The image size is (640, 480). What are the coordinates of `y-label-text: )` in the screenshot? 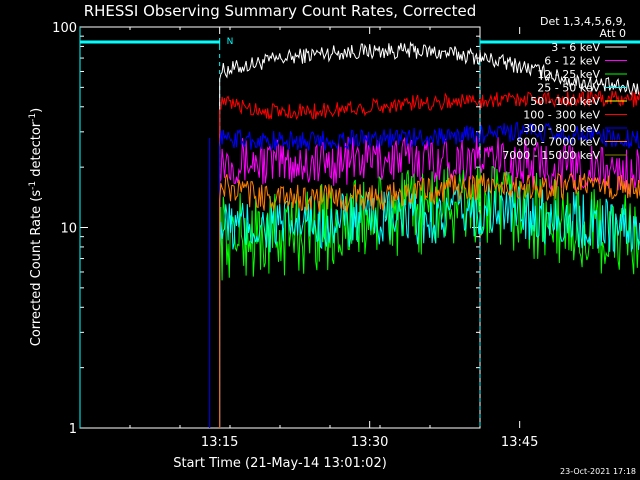 It's located at (36, 110).